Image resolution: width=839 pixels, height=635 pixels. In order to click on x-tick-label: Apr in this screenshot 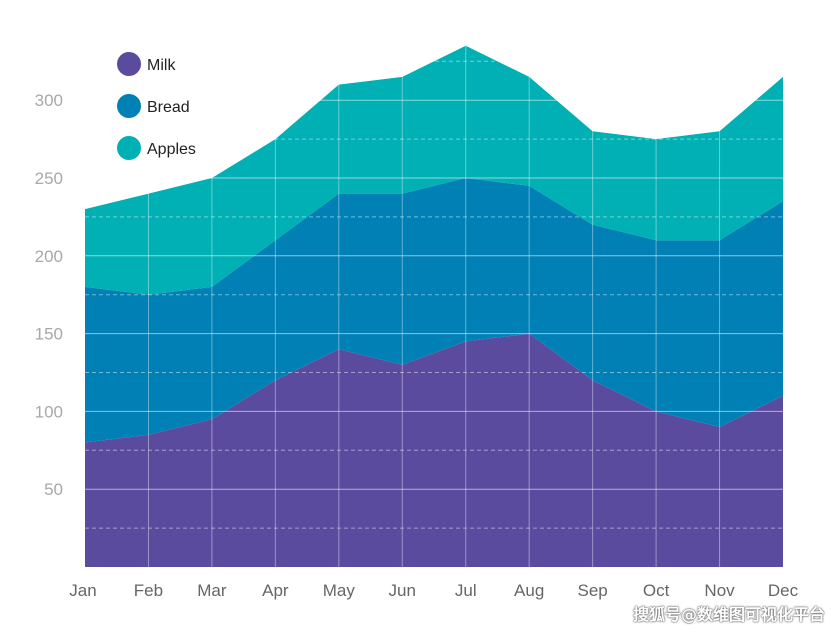, I will do `click(275, 590)`.